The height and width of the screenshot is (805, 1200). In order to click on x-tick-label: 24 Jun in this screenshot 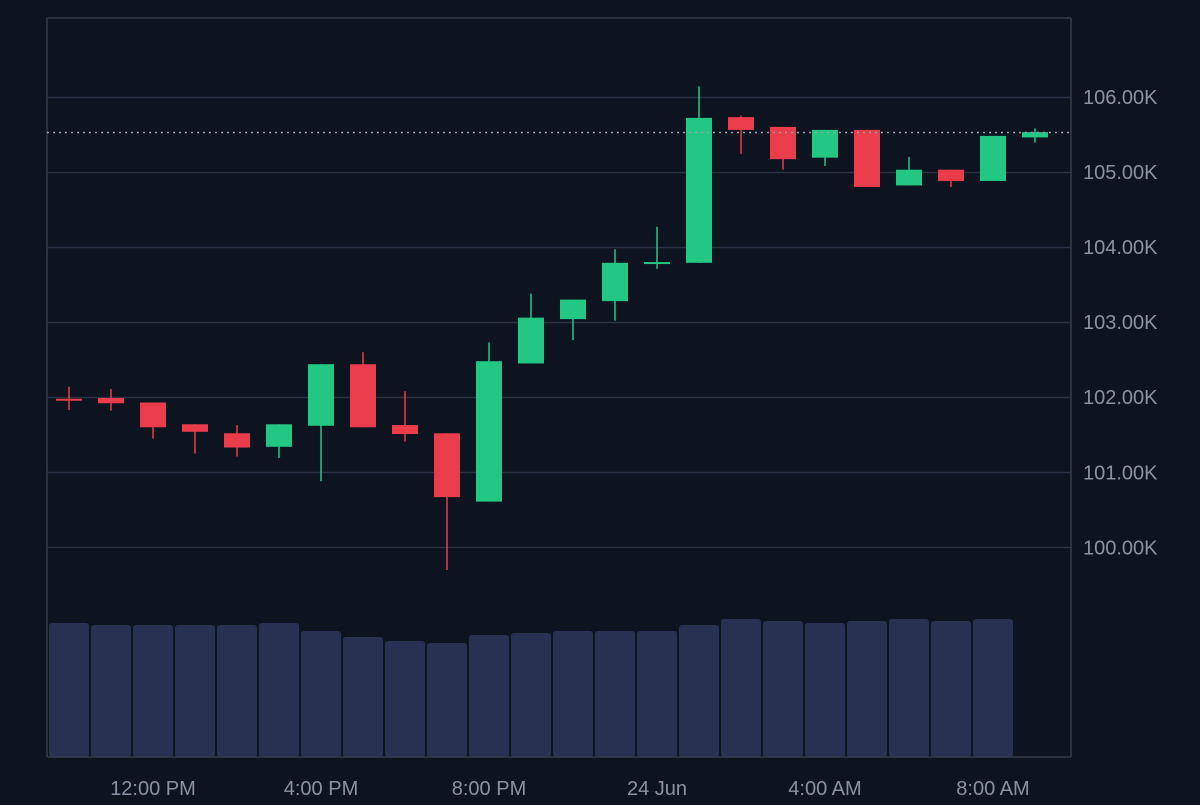, I will do `click(657, 789)`.